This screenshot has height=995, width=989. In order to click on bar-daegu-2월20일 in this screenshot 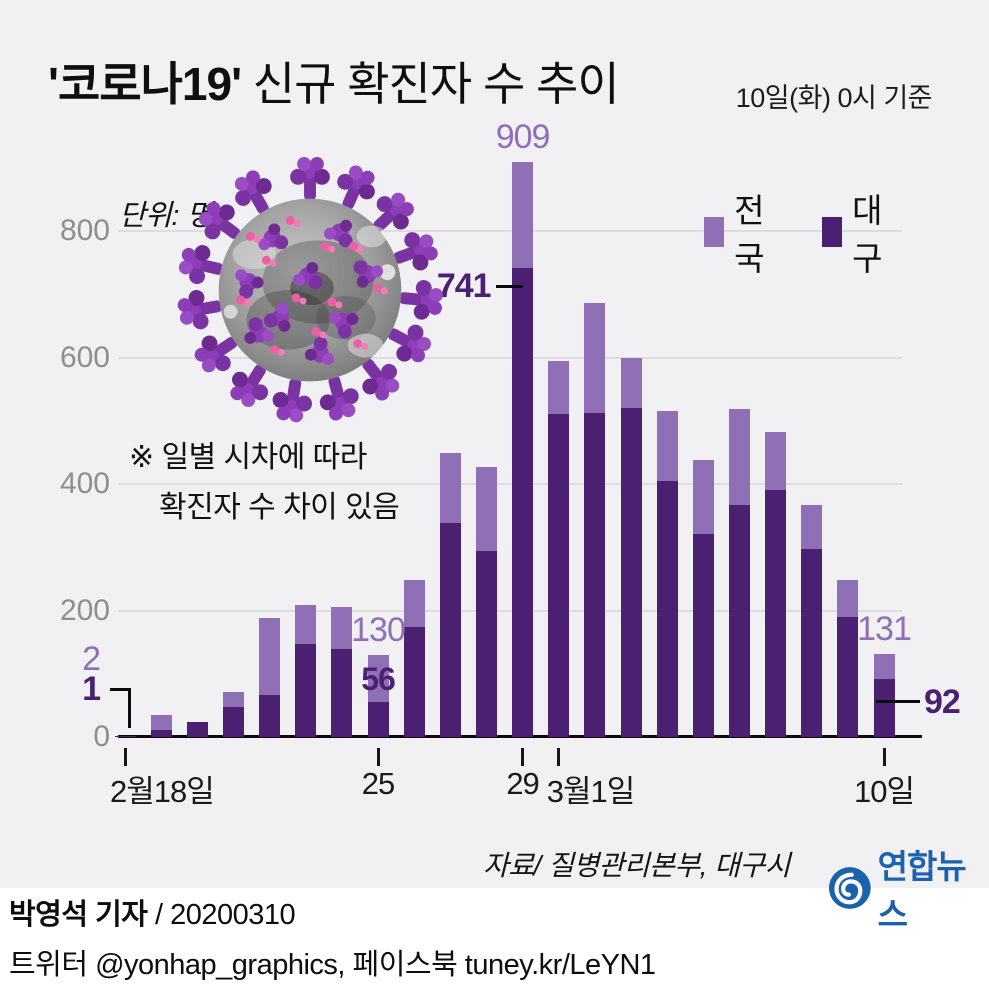, I will do `click(197, 729)`.